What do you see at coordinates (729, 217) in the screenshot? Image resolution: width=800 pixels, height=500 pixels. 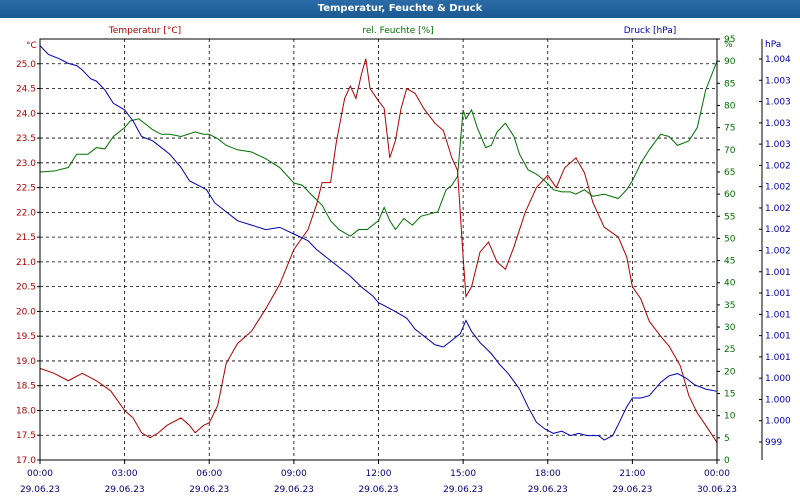 I see `humidity-tick-label: 55` at bounding box center [729, 217].